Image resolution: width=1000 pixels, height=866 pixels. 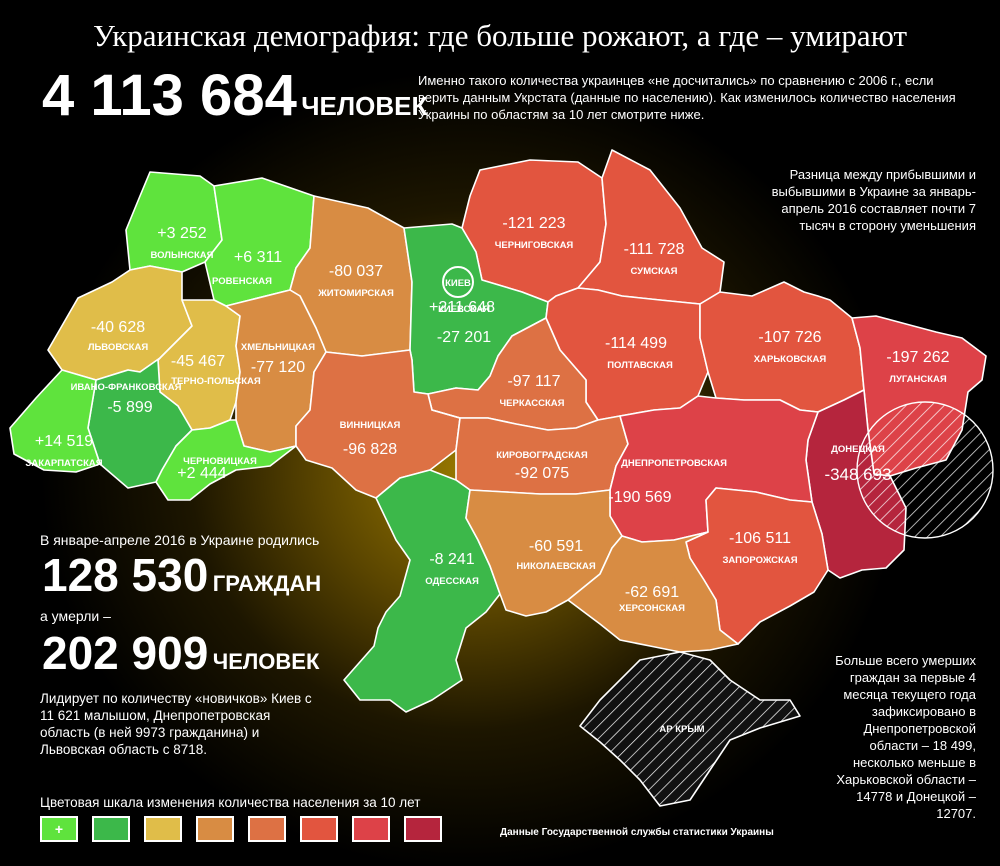 I want to click on region-kherson, so click(x=653, y=592).